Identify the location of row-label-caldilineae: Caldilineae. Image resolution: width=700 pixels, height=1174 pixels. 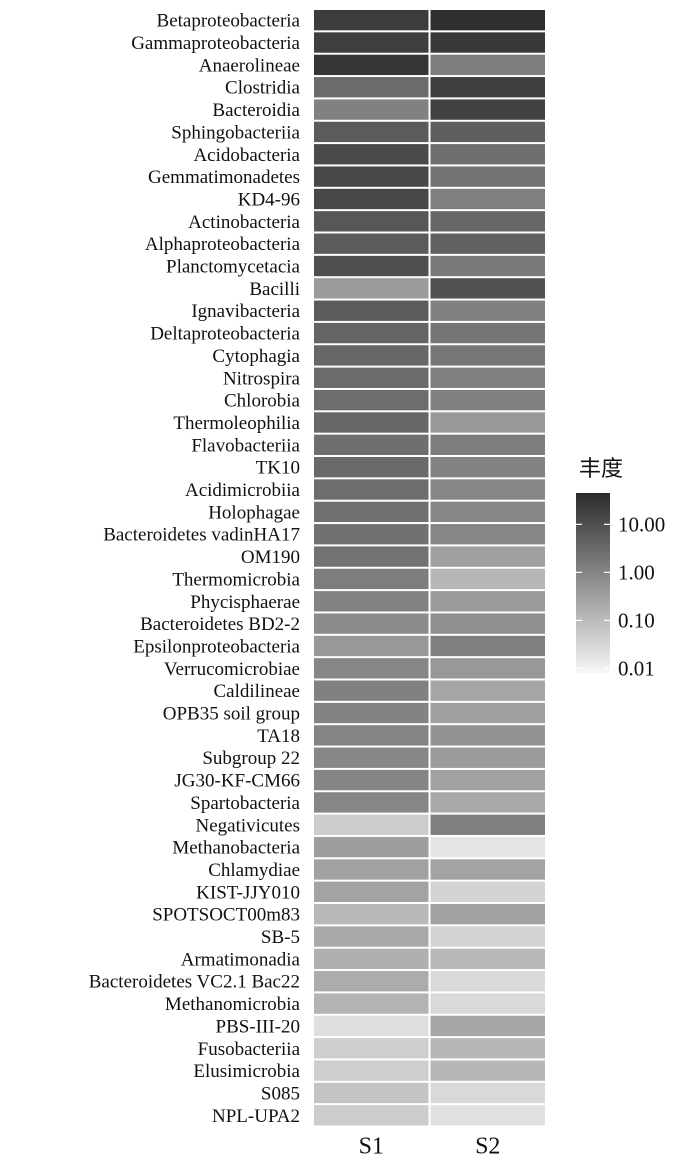
(256, 691).